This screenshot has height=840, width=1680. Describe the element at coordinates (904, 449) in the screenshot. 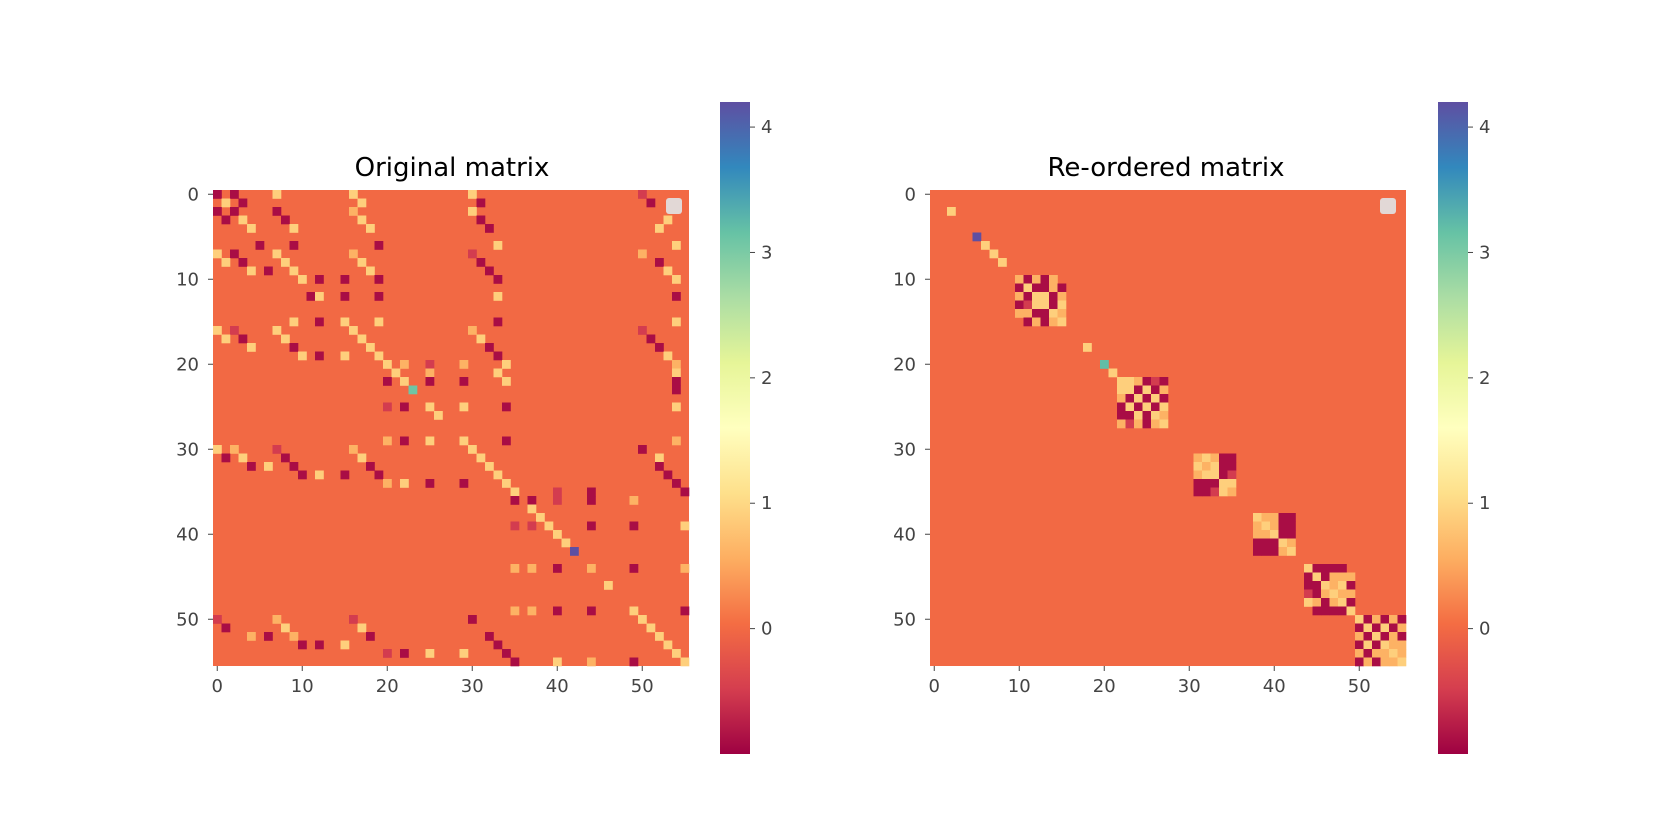

I see `y-tick-label: 30` at that location.